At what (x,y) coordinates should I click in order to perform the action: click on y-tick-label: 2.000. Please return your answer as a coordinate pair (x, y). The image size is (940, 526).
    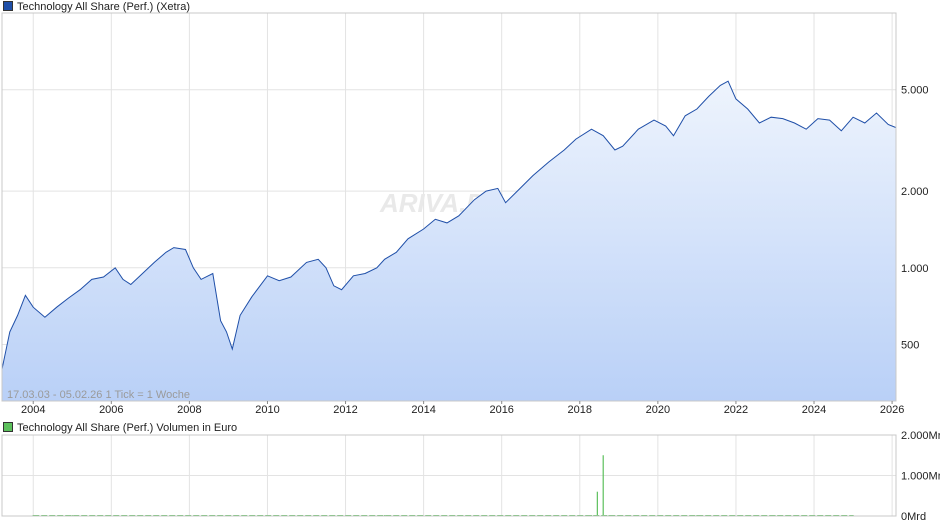
    Looking at the image, I should click on (915, 192).